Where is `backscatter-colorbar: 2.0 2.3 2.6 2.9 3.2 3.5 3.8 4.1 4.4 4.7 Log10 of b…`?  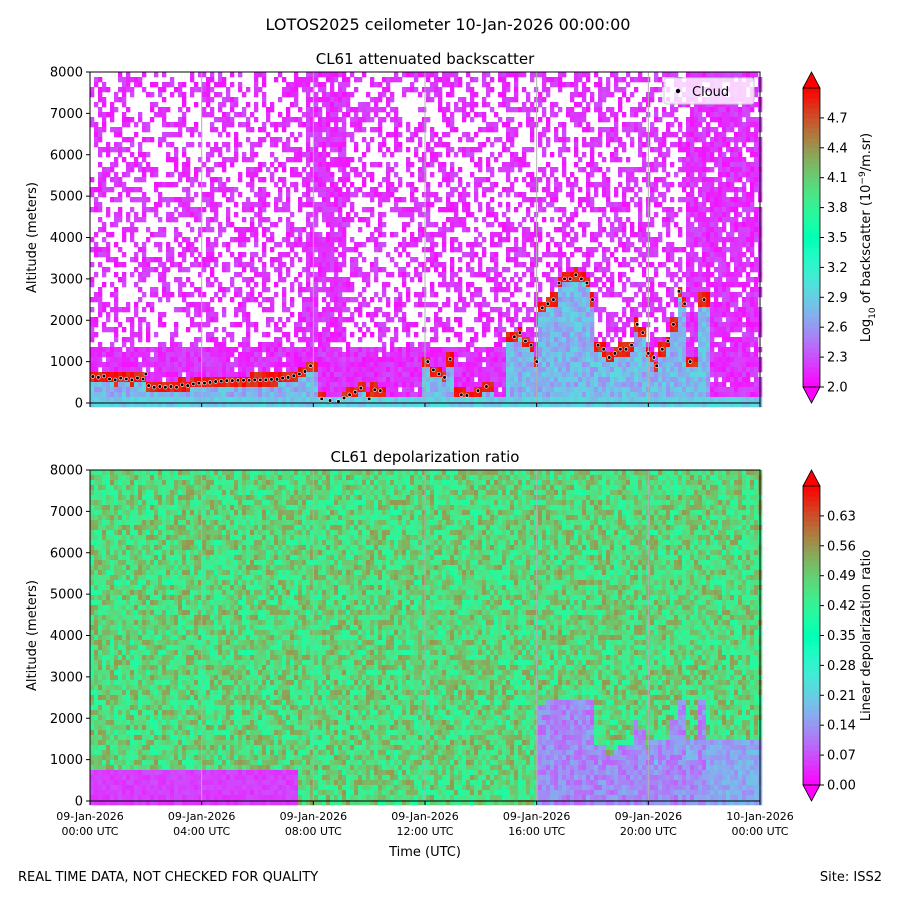
backscatter-colorbar: 2.0 2.3 2.6 2.9 3.2 3.5 3.8 4.1 4.4 4.7 Log10 of b… is located at coordinates (840, 237).